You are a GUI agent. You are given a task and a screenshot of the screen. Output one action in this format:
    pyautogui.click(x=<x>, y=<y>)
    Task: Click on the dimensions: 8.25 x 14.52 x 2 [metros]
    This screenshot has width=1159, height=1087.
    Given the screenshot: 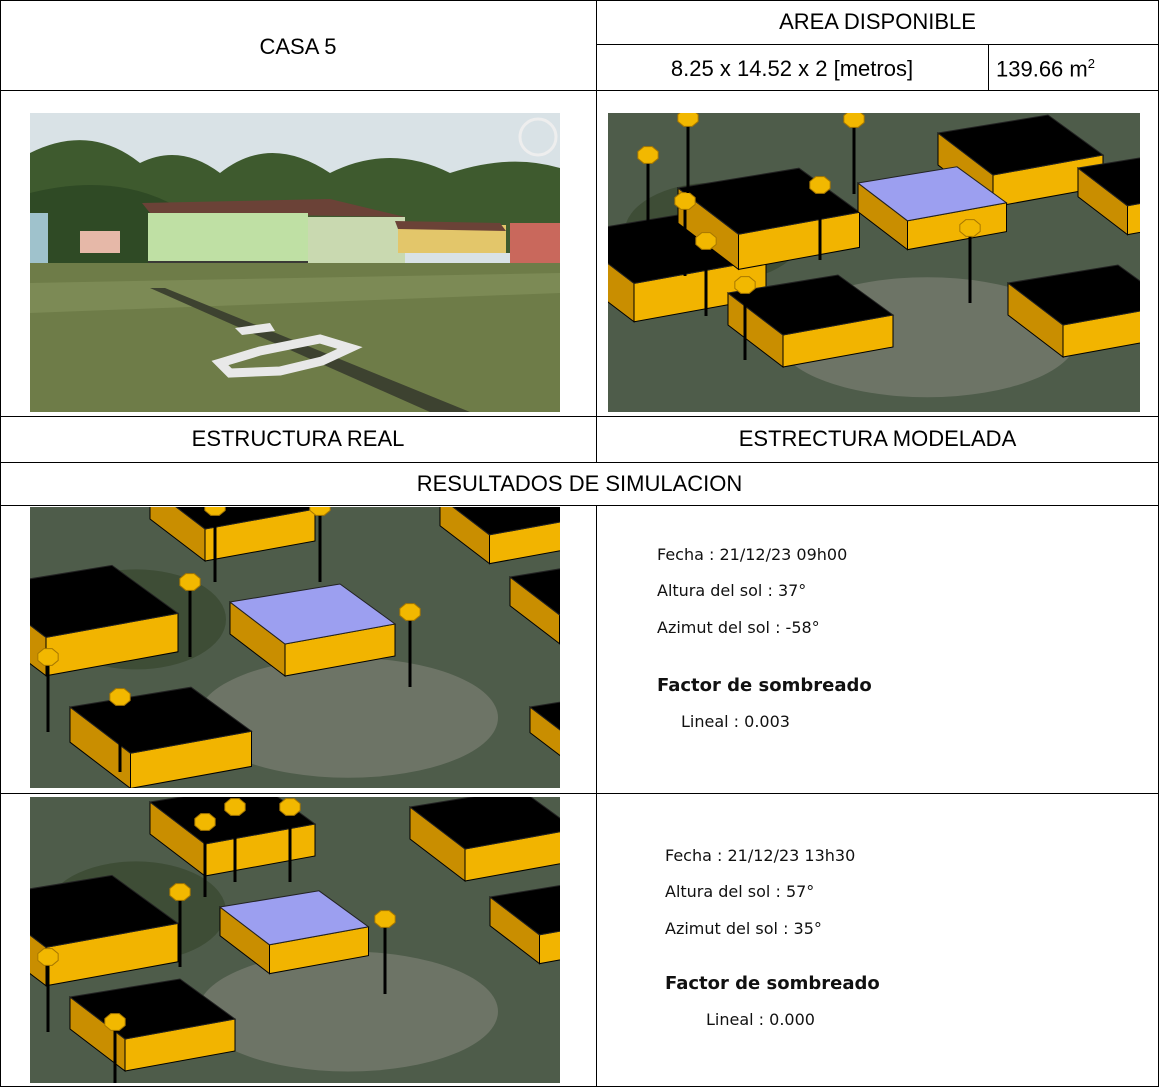 What is the action you would take?
    pyautogui.click(x=792, y=68)
    